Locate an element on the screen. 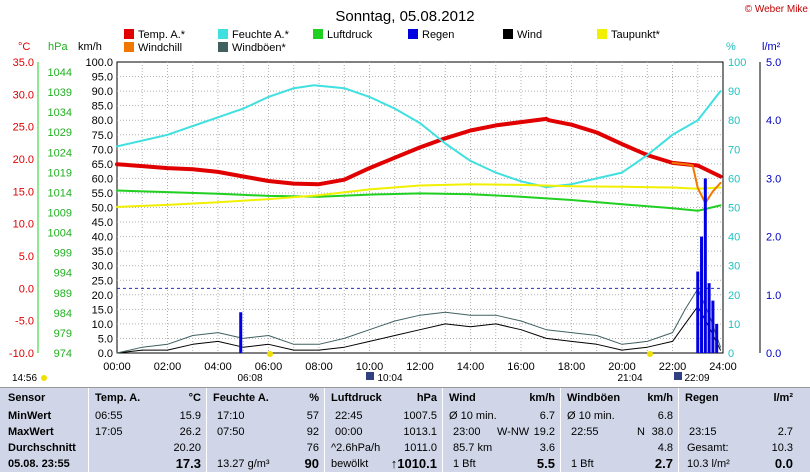 The height and width of the screenshot is (472, 810). rain-total: 10.3 is located at coordinates (782, 448).